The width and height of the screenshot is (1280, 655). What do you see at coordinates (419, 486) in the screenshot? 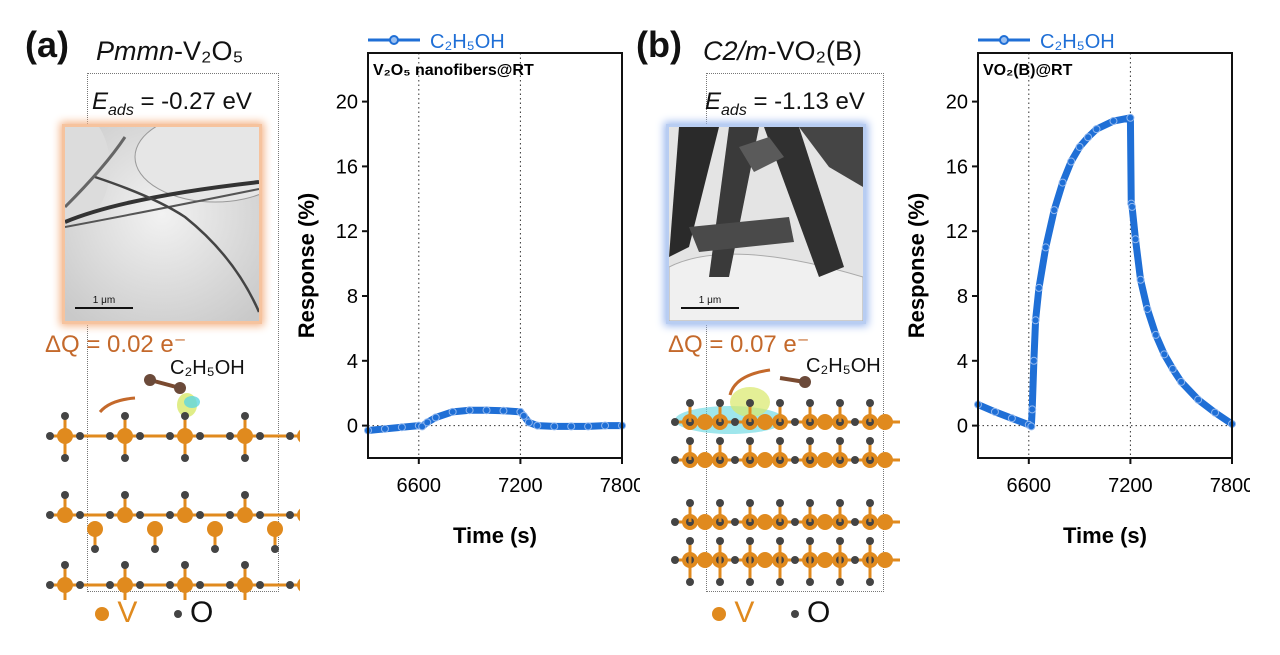
I see `x-tick-label: 6600` at bounding box center [419, 486].